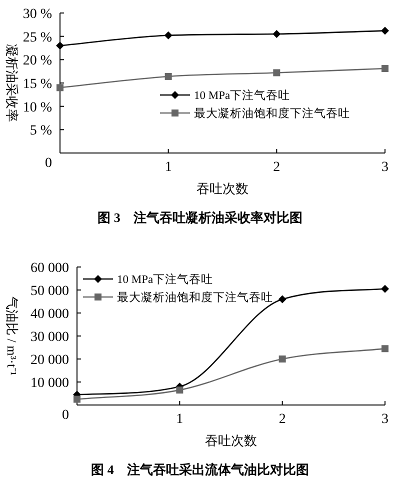 This screenshot has height=480, width=400. I want to click on y-tick-label: 50 000, so click(49, 291).